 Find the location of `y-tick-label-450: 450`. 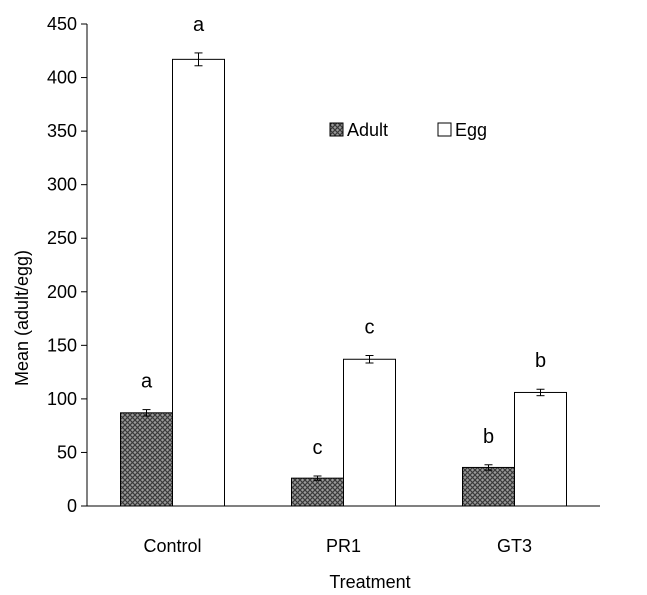

y-tick-label-450: 450 is located at coordinates (62, 24).